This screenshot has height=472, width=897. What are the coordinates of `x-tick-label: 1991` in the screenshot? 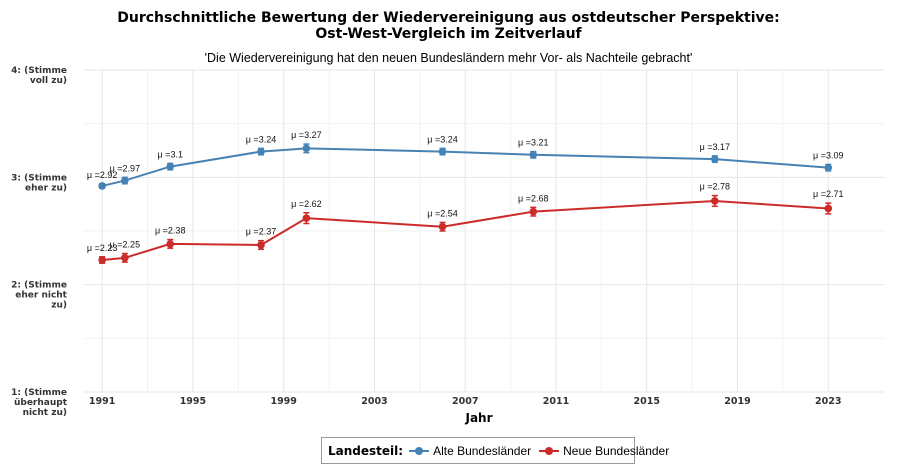 It's located at (102, 401).